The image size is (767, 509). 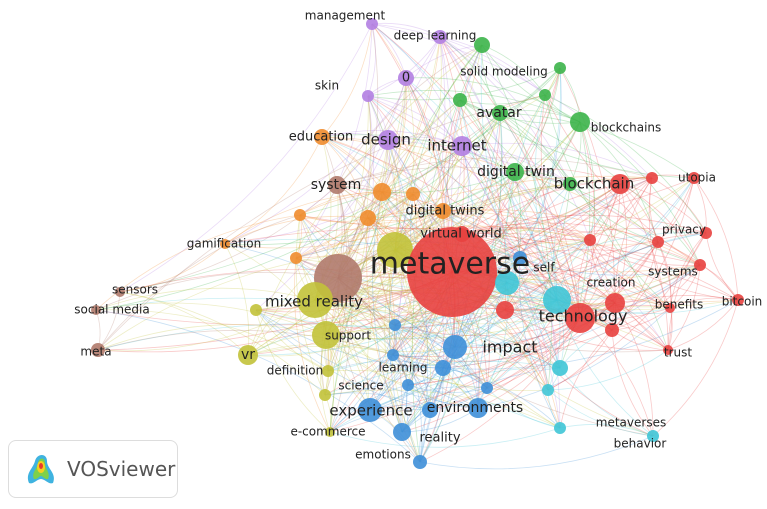 What do you see at coordinates (93, 469) in the screenshot?
I see `logo: VOSviewer` at bounding box center [93, 469].